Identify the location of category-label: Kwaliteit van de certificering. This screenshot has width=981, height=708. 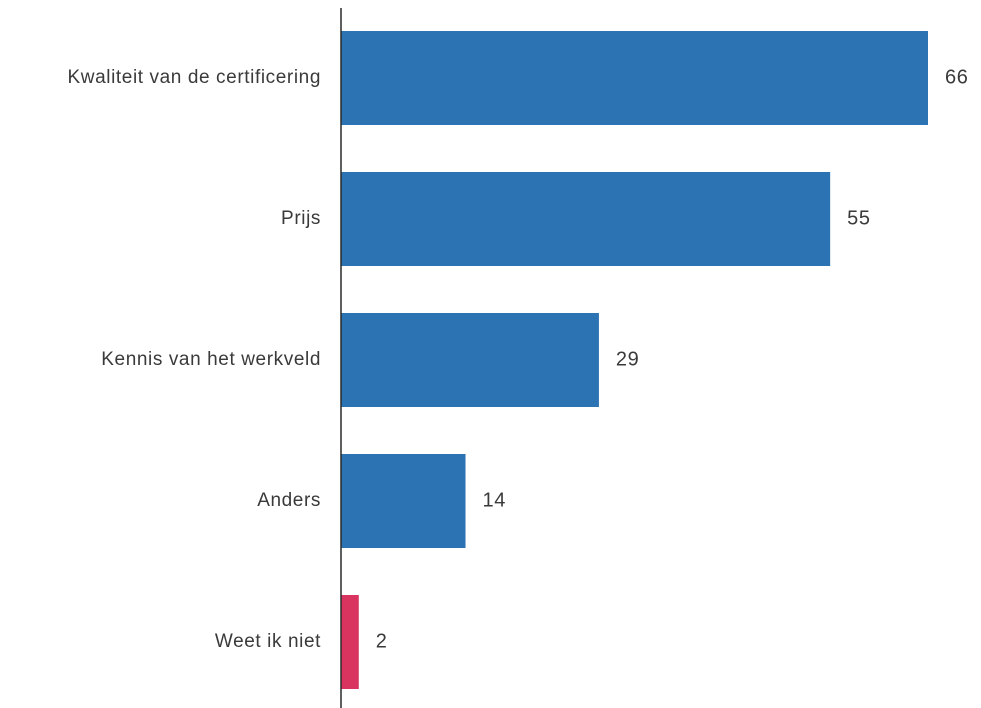
(195, 77).